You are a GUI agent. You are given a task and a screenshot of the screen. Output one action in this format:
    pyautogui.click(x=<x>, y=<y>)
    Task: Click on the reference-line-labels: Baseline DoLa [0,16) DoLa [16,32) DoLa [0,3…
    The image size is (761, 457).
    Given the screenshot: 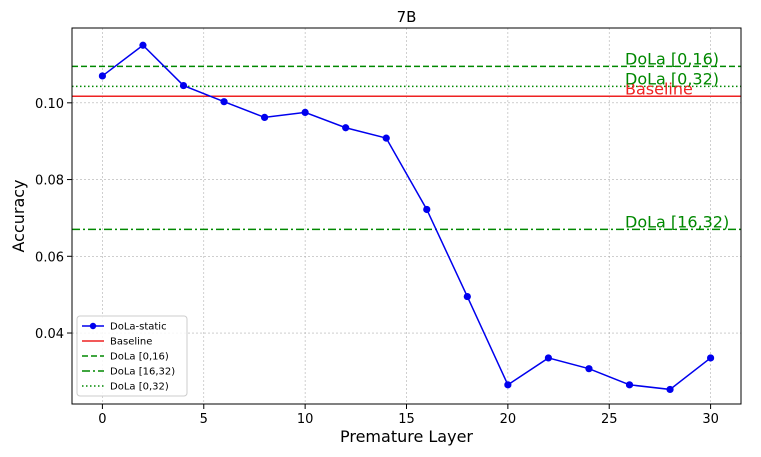 What is the action you would take?
    pyautogui.click(x=677, y=140)
    